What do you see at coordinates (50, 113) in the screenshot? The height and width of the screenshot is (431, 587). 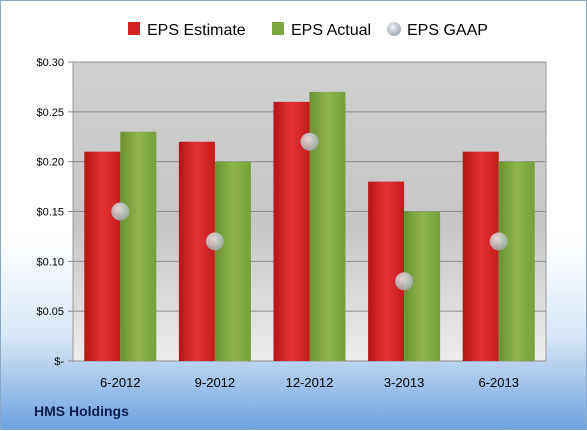 I see `y-tick-label-5: $0.25` at bounding box center [50, 113].